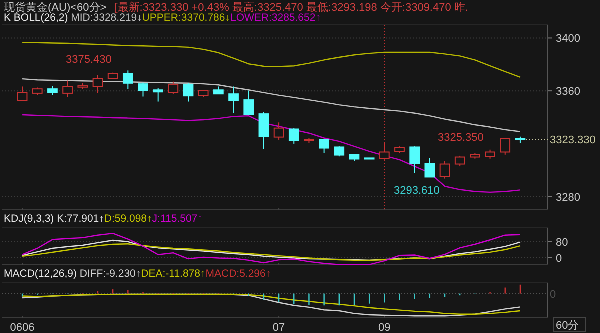 The image size is (600, 333). Describe the element at coordinates (291, 7) in the screenshot. I see `chart-subtitle: [最新:3323.330 +0.43% 最高:3325.470 最低:3293.198 今开:3309.470 昨.` at that location.